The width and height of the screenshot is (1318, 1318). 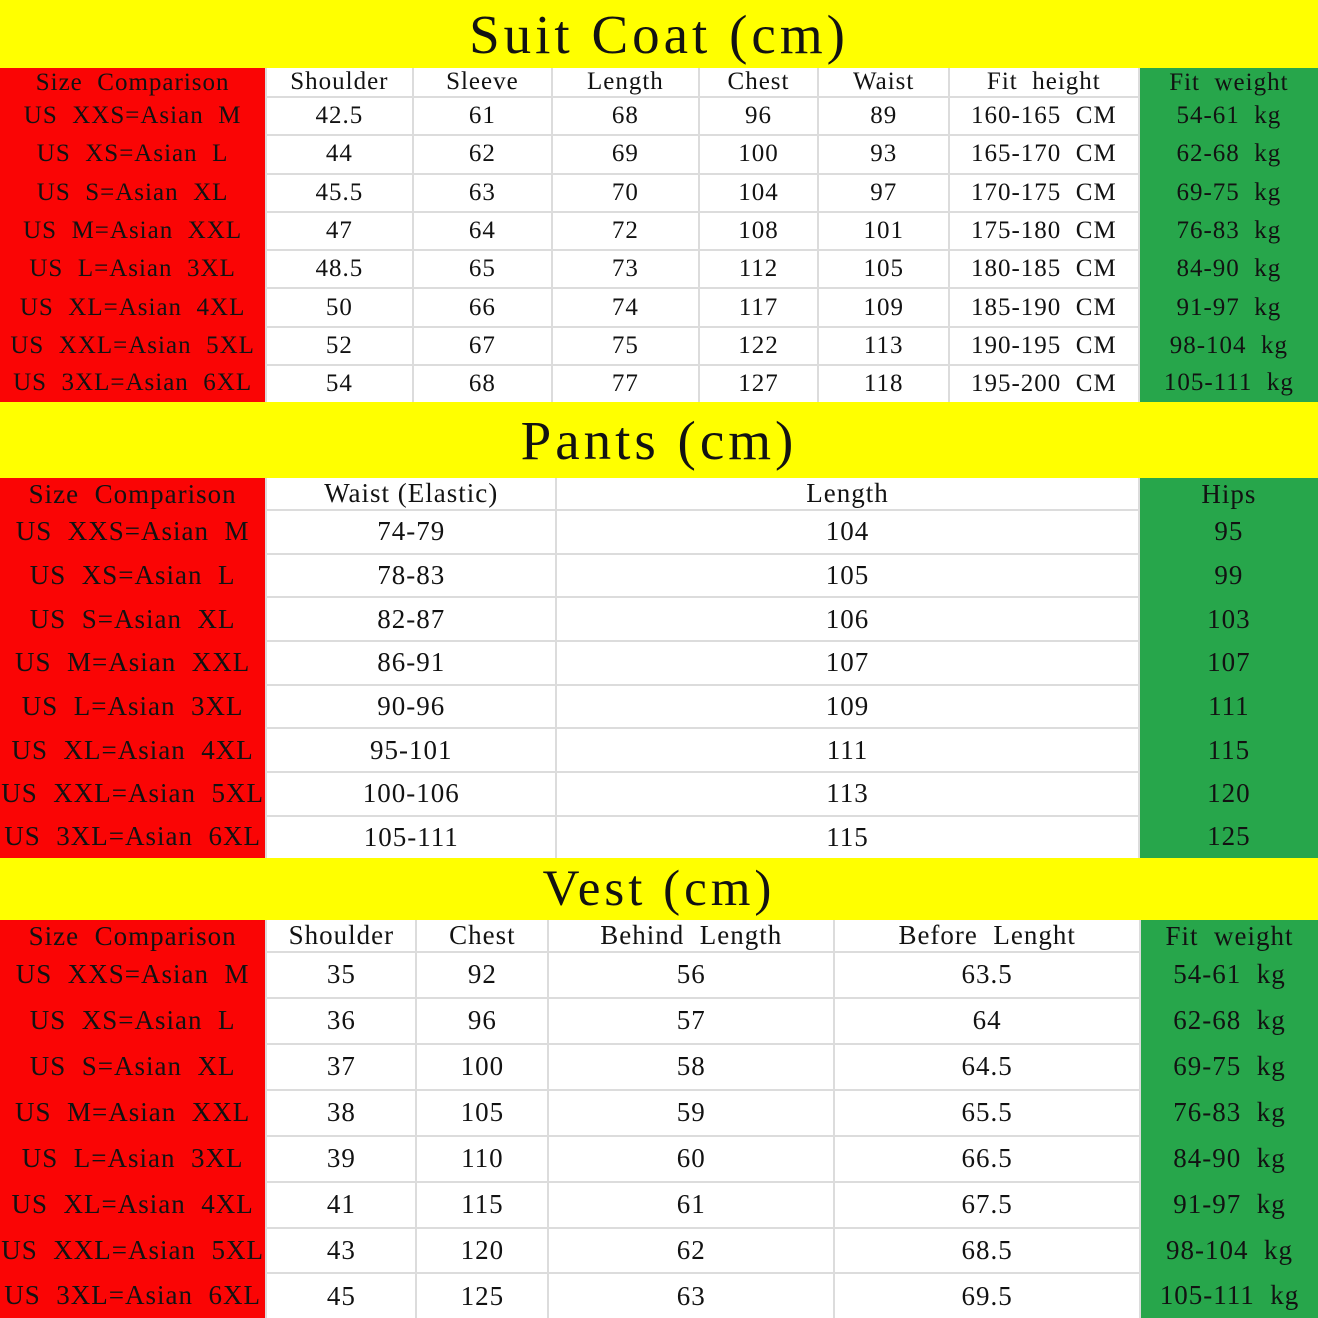 I want to click on table-row: US XS=Asian L 36 96 57 64 62-68 kg, so click(x=659, y=1020).